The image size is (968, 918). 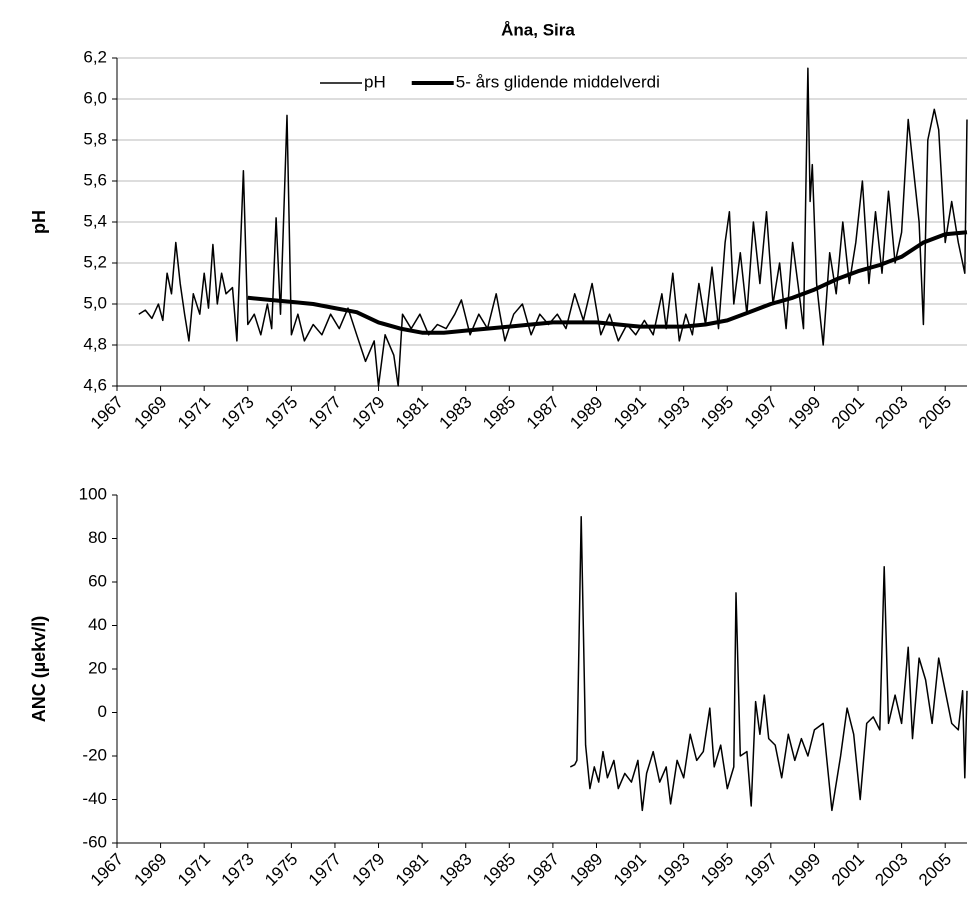 I want to click on y-tick-label: 80, so click(x=97, y=537).